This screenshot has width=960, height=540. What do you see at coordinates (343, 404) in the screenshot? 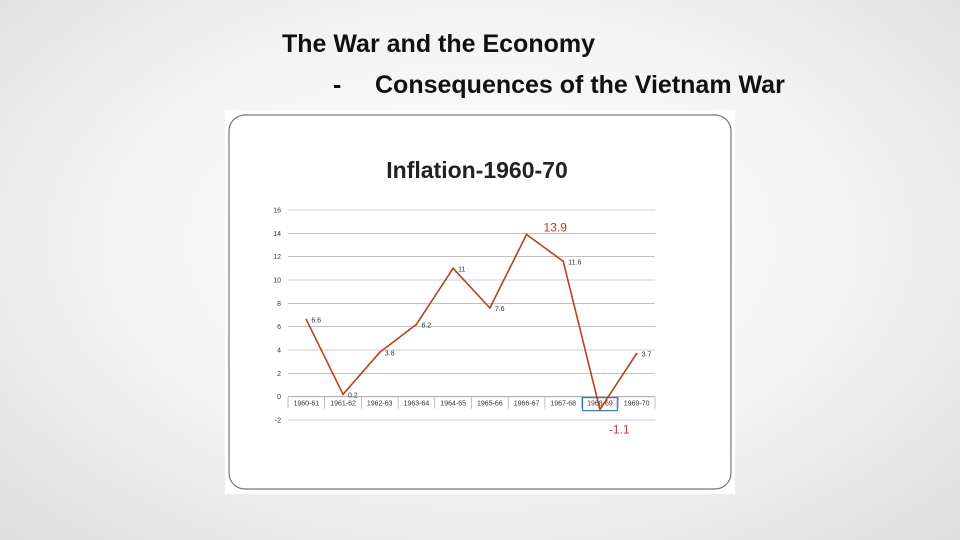
I see `x-tick-label: 1961-62` at bounding box center [343, 404].